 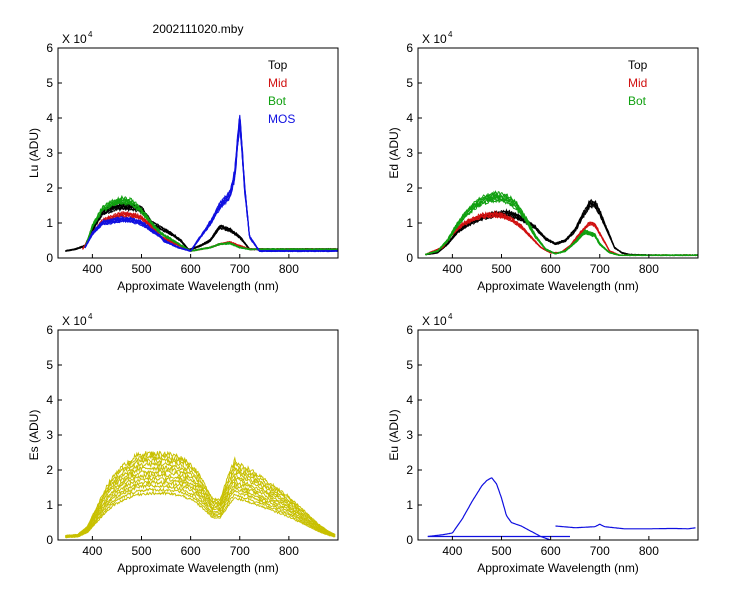 What do you see at coordinates (637, 83) in the screenshot?
I see `ed-legend-mid: Mid` at bounding box center [637, 83].